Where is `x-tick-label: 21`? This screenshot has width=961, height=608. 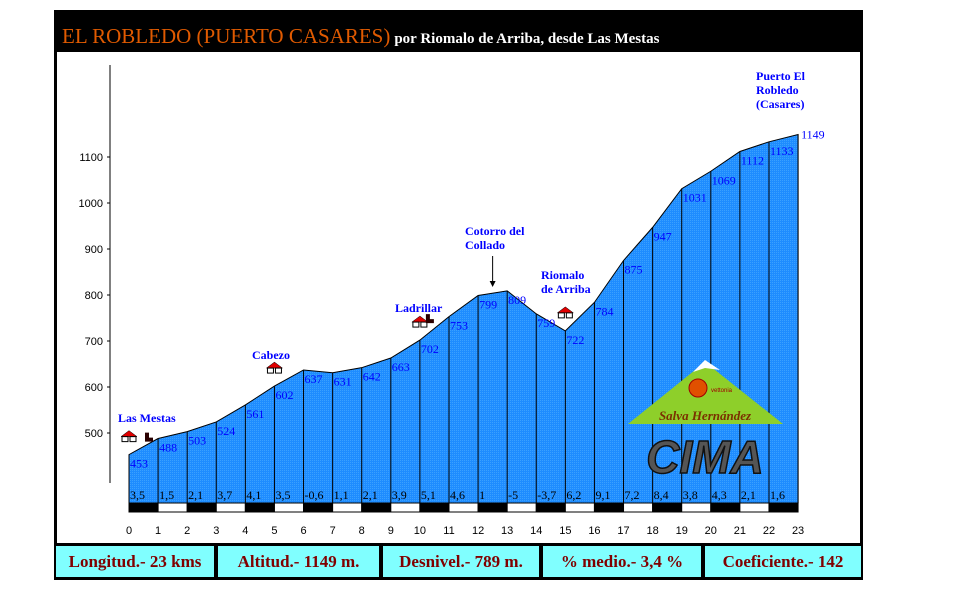
x-tick-label: 21 is located at coordinates (740, 531).